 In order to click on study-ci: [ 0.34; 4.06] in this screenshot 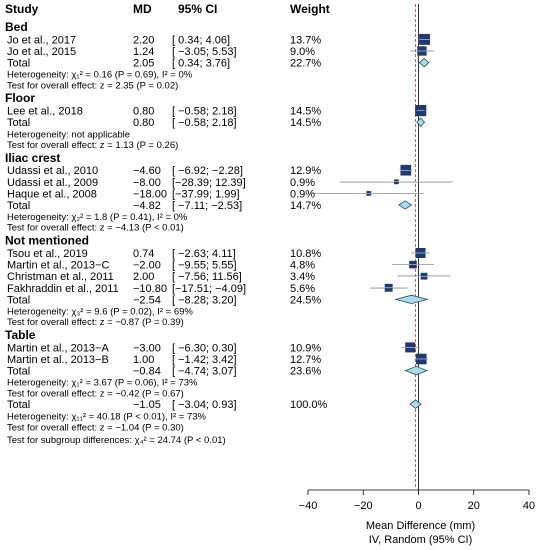, I will do `click(201, 40)`.